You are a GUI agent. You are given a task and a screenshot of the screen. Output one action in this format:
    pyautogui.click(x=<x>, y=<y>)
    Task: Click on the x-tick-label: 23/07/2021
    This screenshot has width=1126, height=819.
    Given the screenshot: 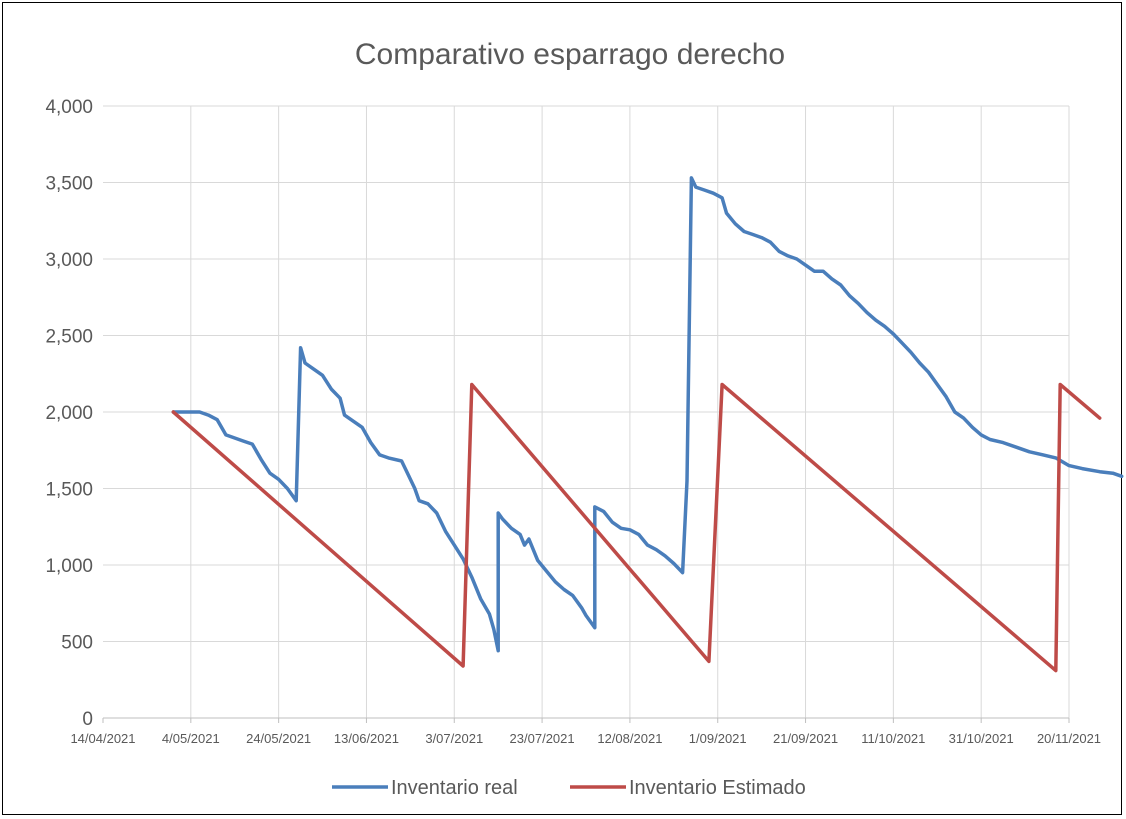 What is the action you would take?
    pyautogui.click(x=542, y=738)
    